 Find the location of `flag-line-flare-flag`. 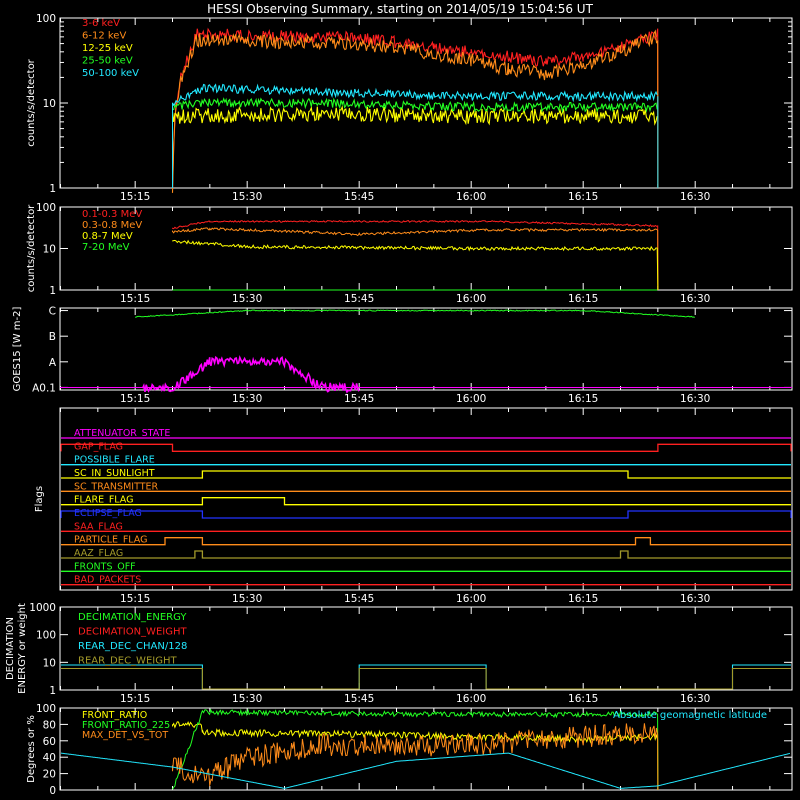

flag-line-flare-flag is located at coordinates (426, 501).